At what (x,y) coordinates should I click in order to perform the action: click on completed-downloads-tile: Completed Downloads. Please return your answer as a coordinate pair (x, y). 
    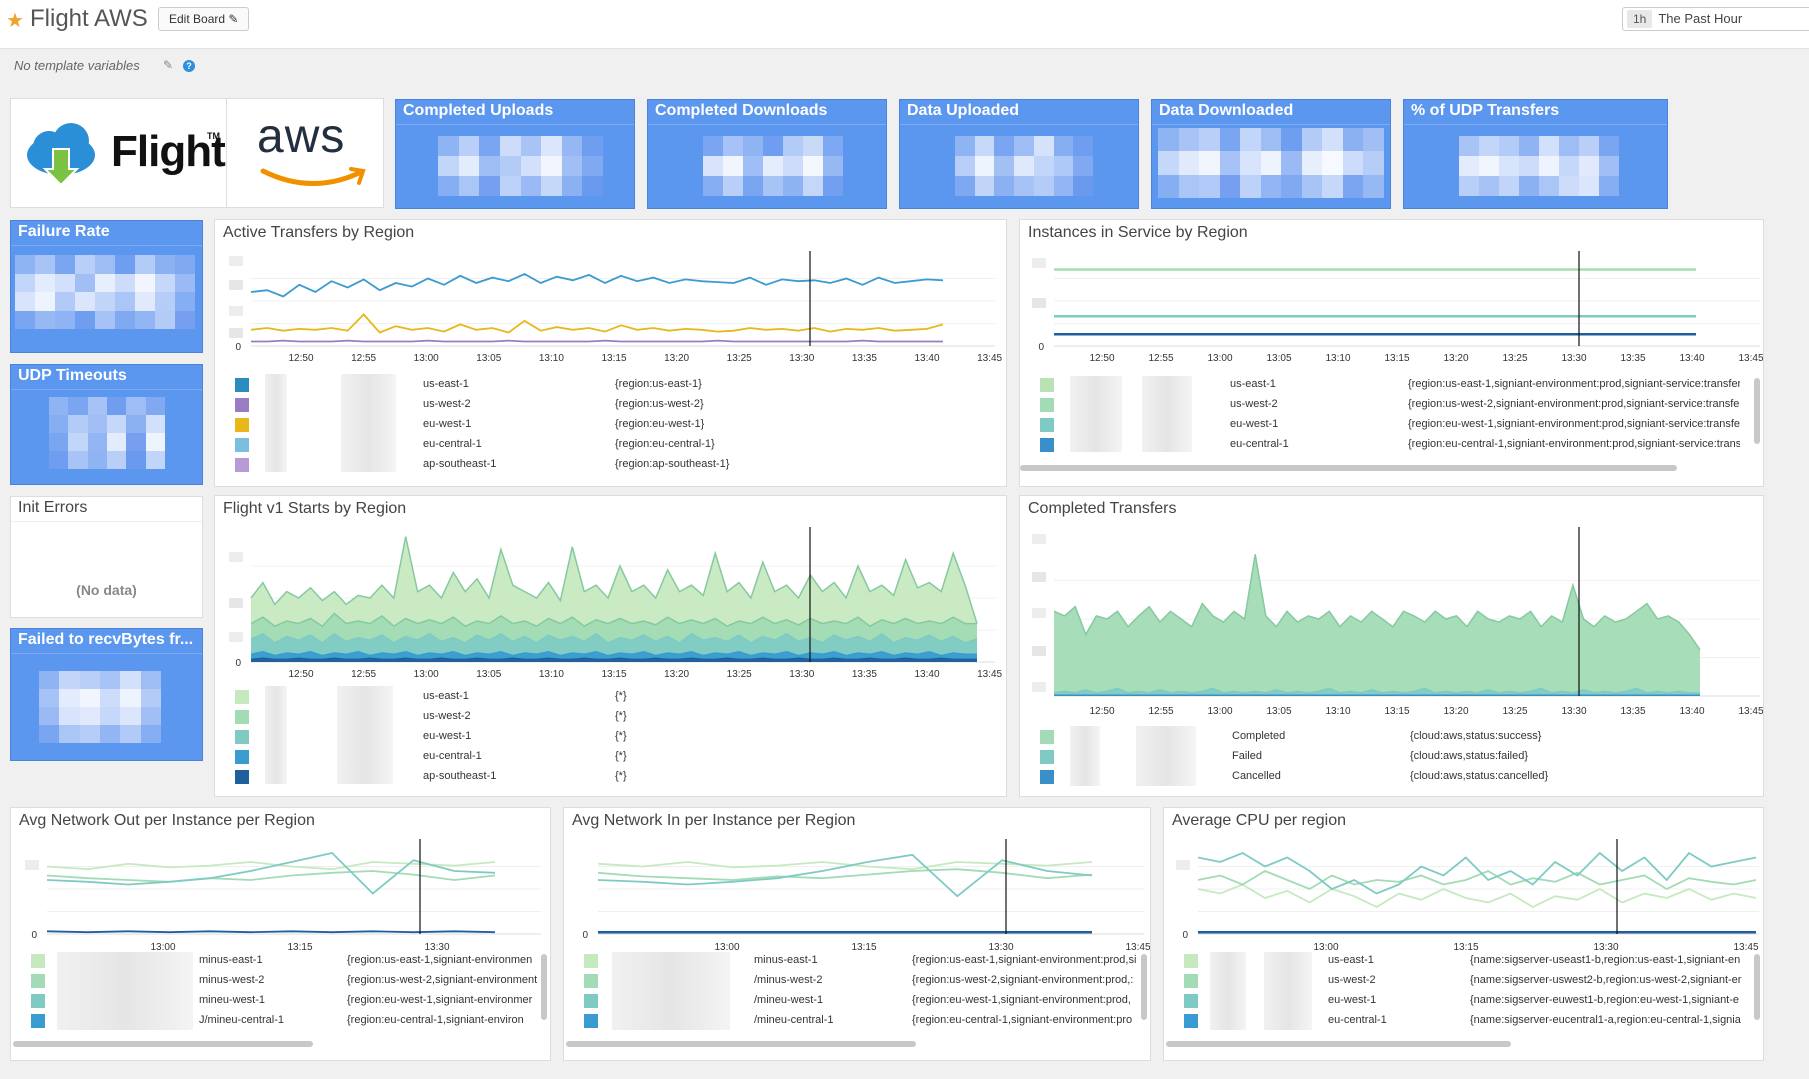
    Looking at the image, I should click on (767, 154).